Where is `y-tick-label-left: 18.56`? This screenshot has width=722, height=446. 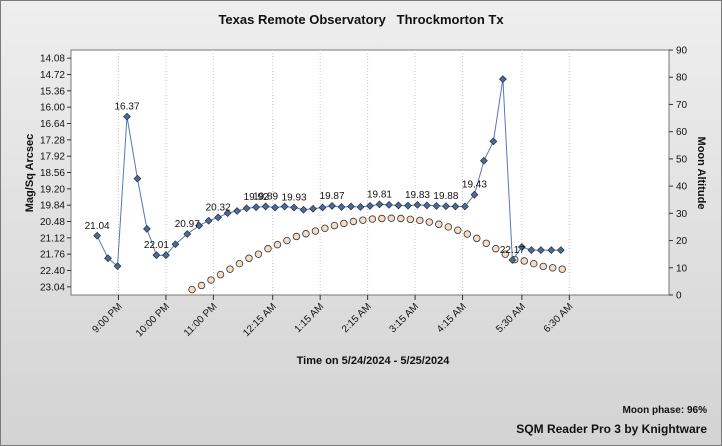 y-tick-label-left: 18.56 is located at coordinates (52, 173).